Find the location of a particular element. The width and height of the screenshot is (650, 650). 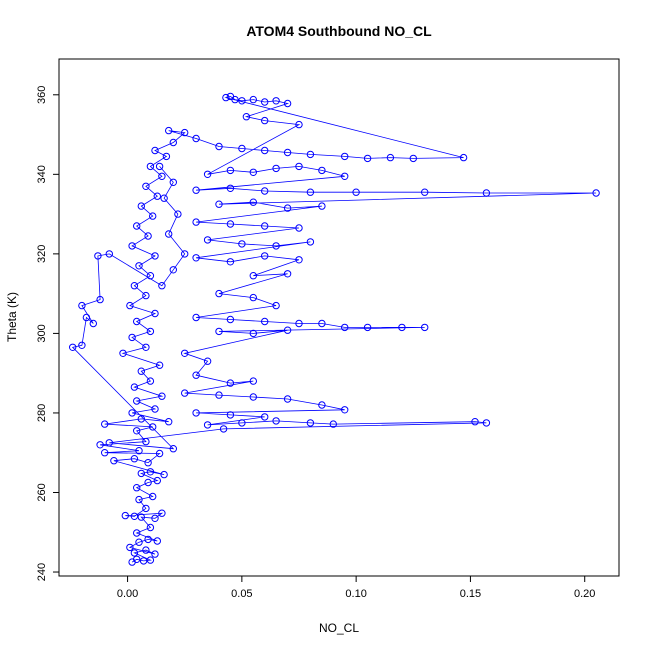

x-axis: 0.00 0.05 0.10 0.15 0.20 is located at coordinates (356, 588).